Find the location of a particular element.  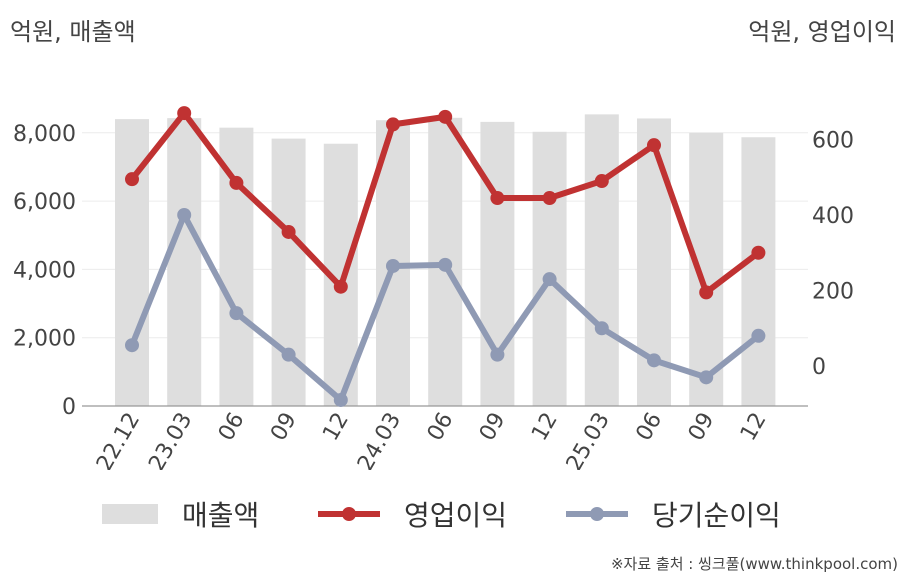

legend-revenue: 매출액 is located at coordinates (180, 514).